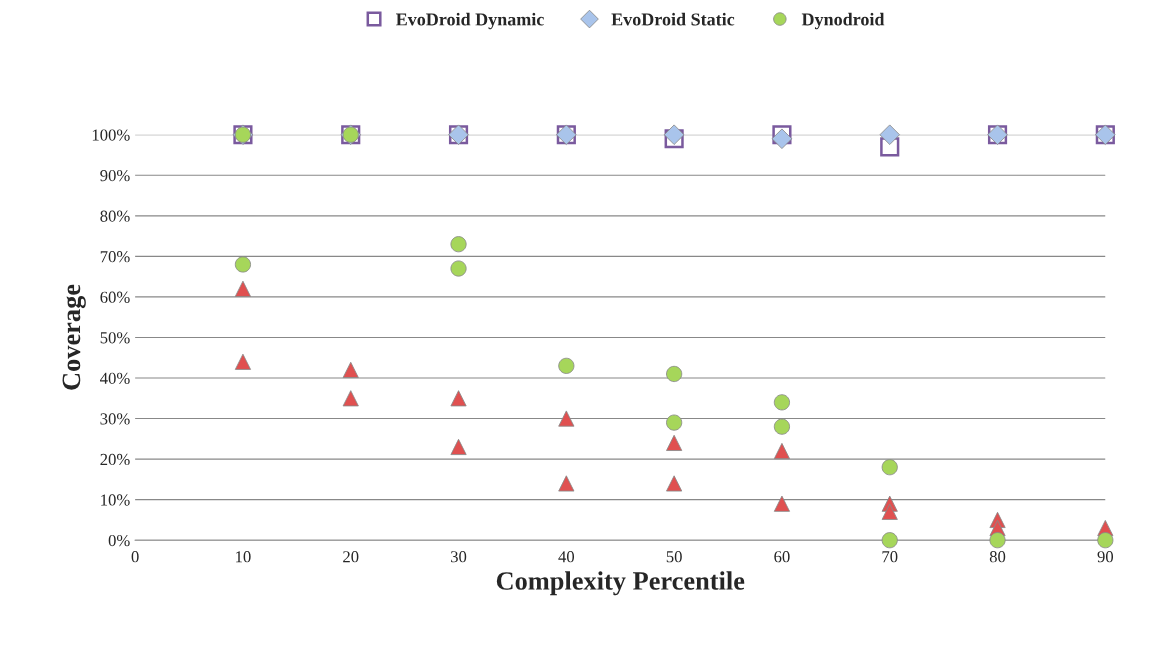 This screenshot has height=654, width=1155. I want to click on x-tick-label: 50, so click(674, 557).